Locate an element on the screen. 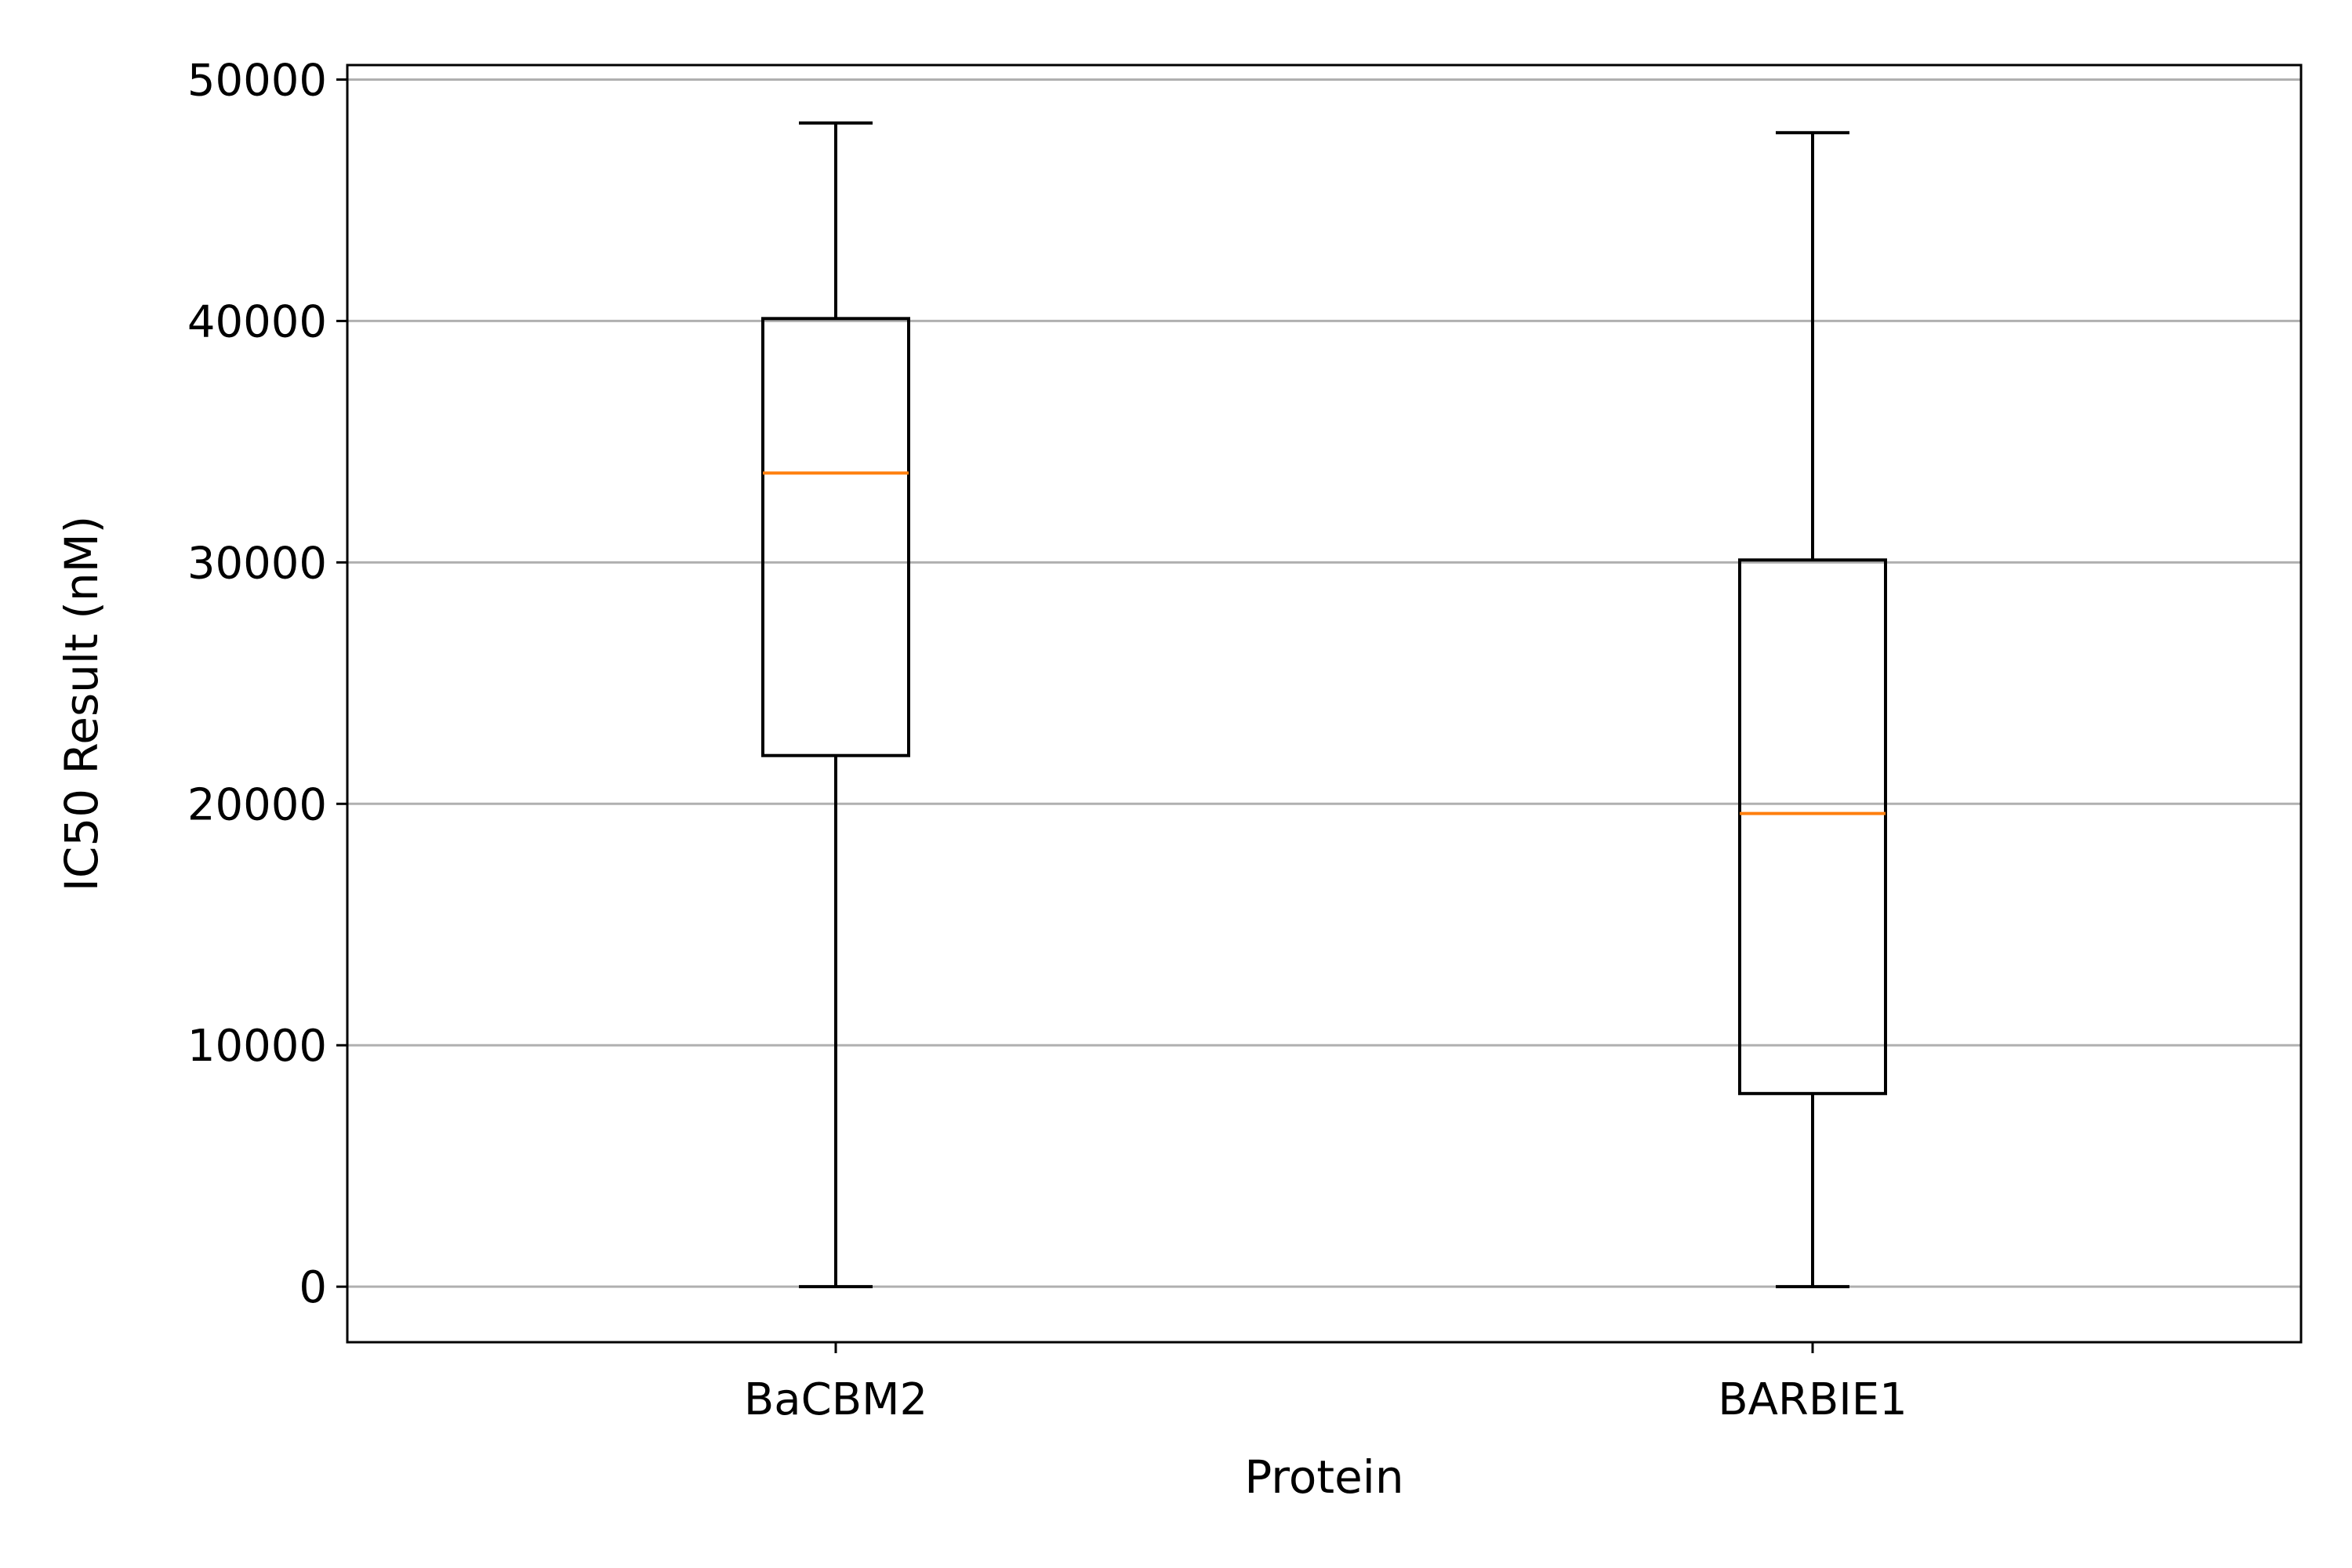 Image resolution: width=2352 pixels, height=1568 pixels. x-axis-label: Protein is located at coordinates (1323, 1477).